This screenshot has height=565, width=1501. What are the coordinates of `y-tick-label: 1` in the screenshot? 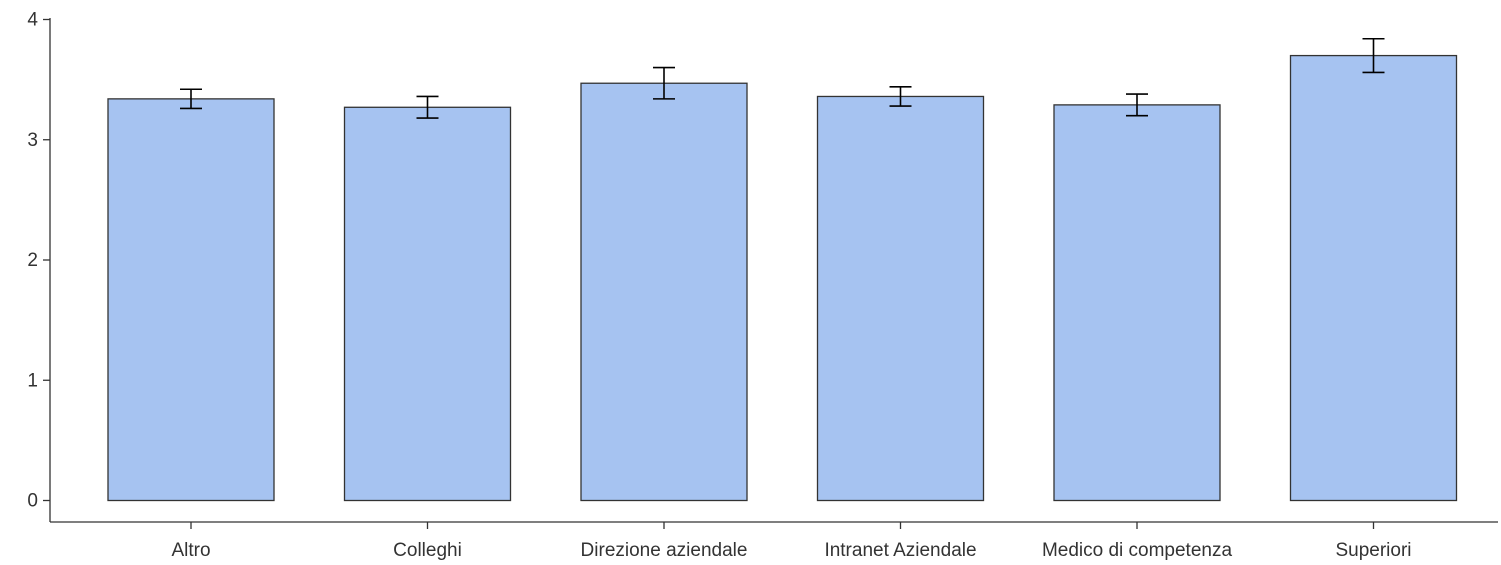 It's located at (32, 380).